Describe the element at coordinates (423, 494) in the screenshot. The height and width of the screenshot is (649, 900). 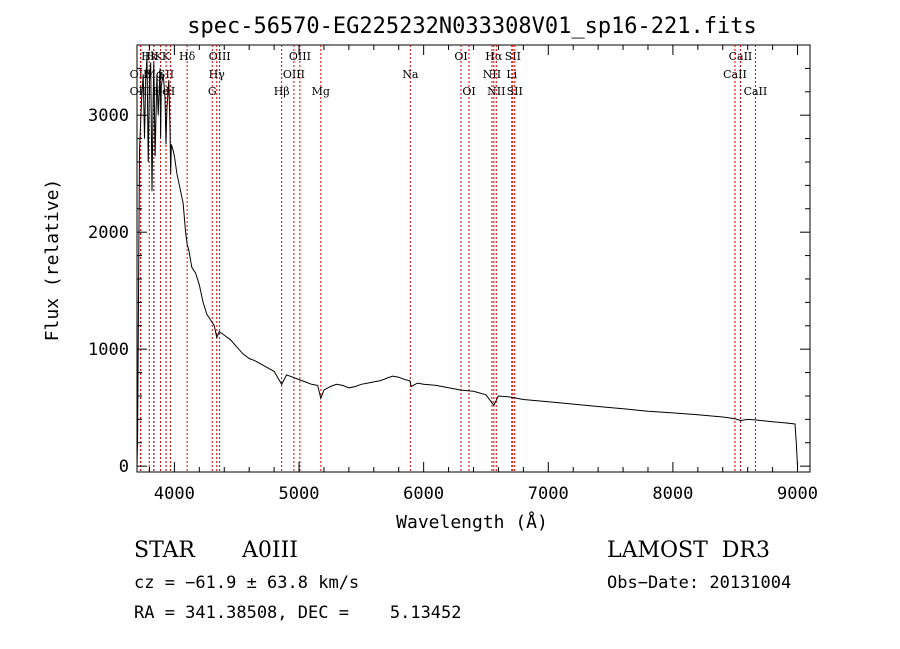
I see `x-tick-label: 6000` at that location.